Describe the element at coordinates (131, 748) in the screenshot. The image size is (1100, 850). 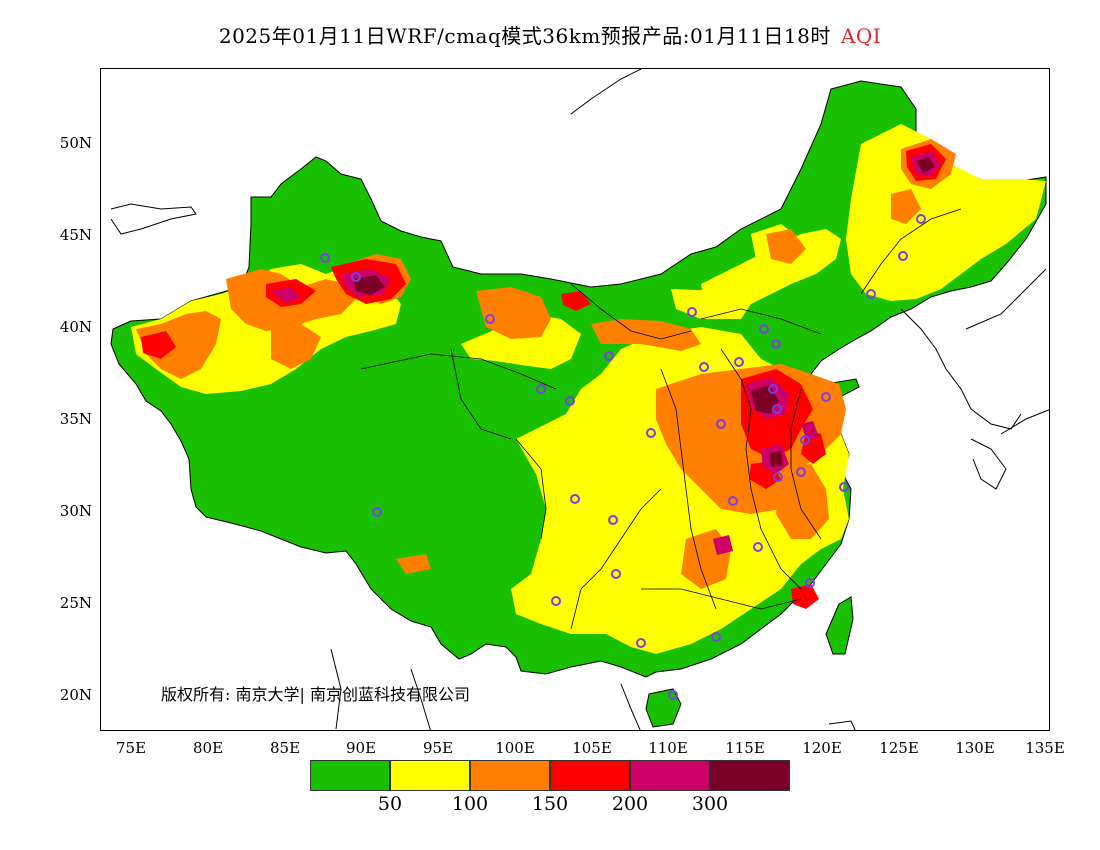
I see `lon-label-75e: 75E` at that location.